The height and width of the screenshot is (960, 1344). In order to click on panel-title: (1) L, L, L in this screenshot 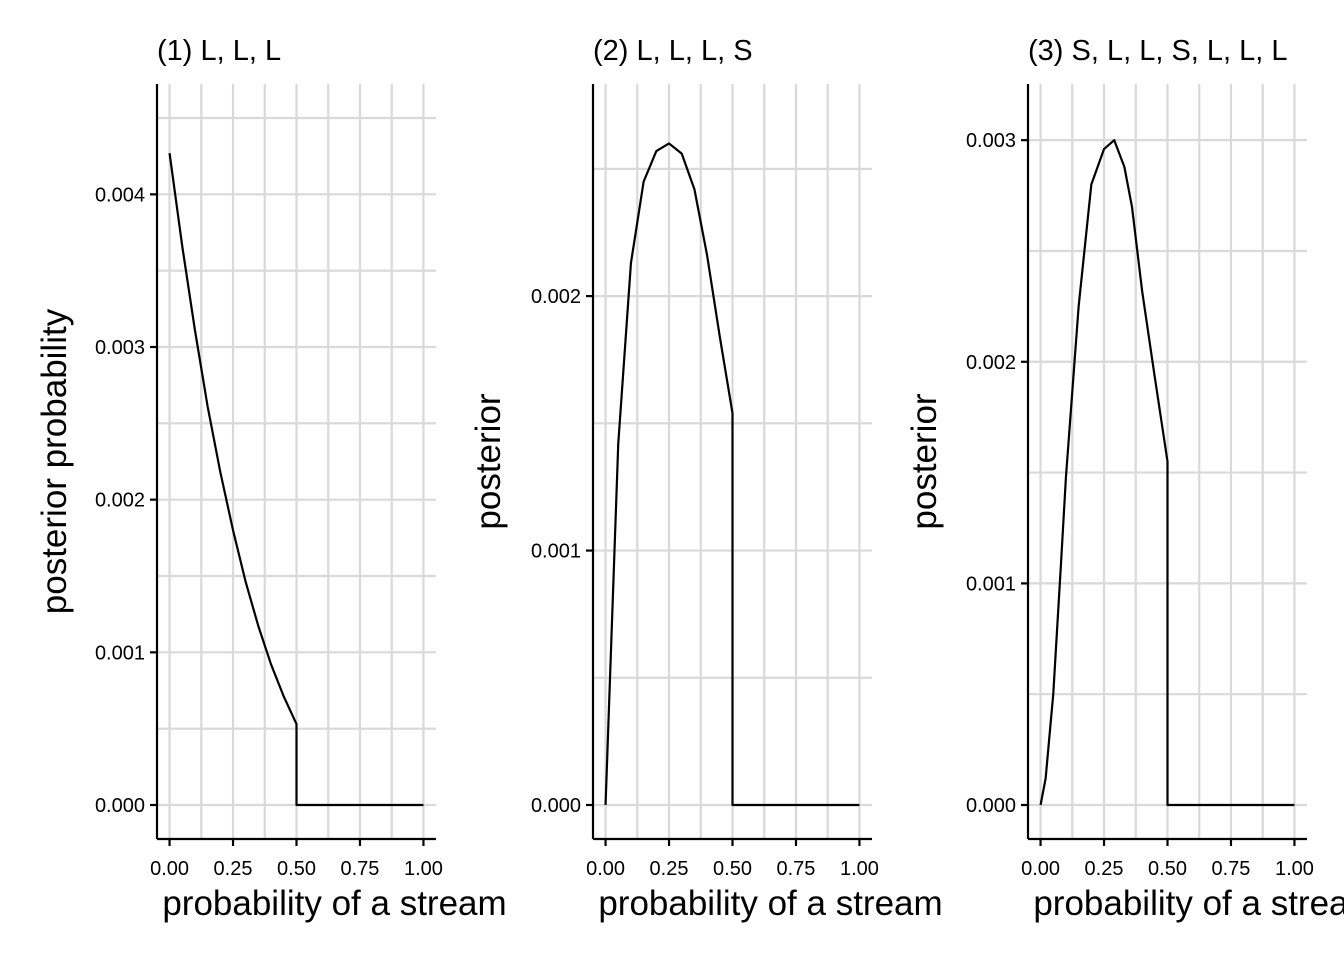, I will do `click(219, 51)`.